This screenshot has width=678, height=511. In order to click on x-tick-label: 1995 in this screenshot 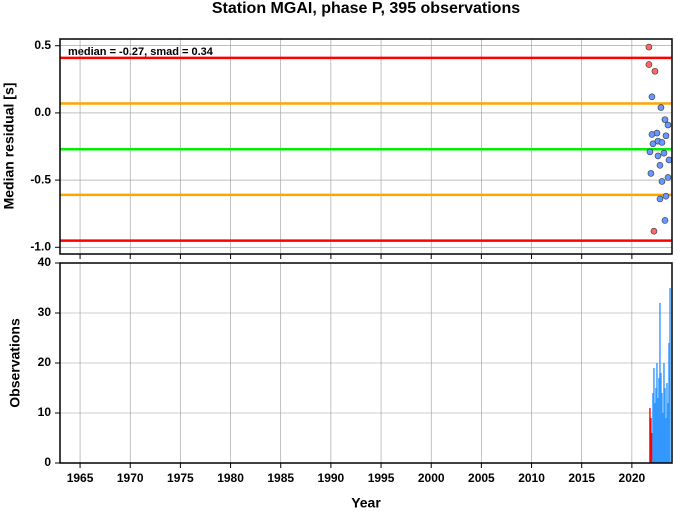, I will do `click(381, 478)`.